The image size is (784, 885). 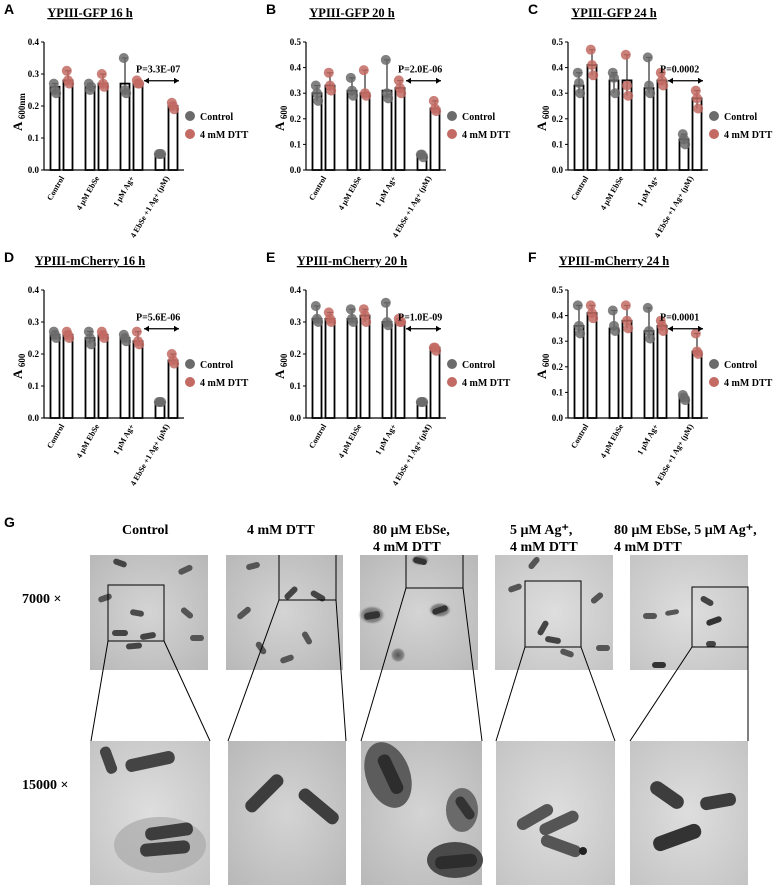 I want to click on p-value: P=3.3E-07, so click(x=158, y=70).